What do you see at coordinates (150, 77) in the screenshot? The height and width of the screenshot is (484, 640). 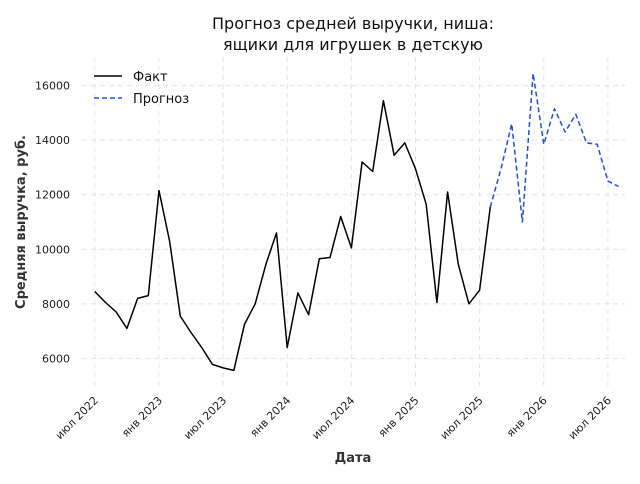 I see `legend-fact-label: Факт` at bounding box center [150, 77].